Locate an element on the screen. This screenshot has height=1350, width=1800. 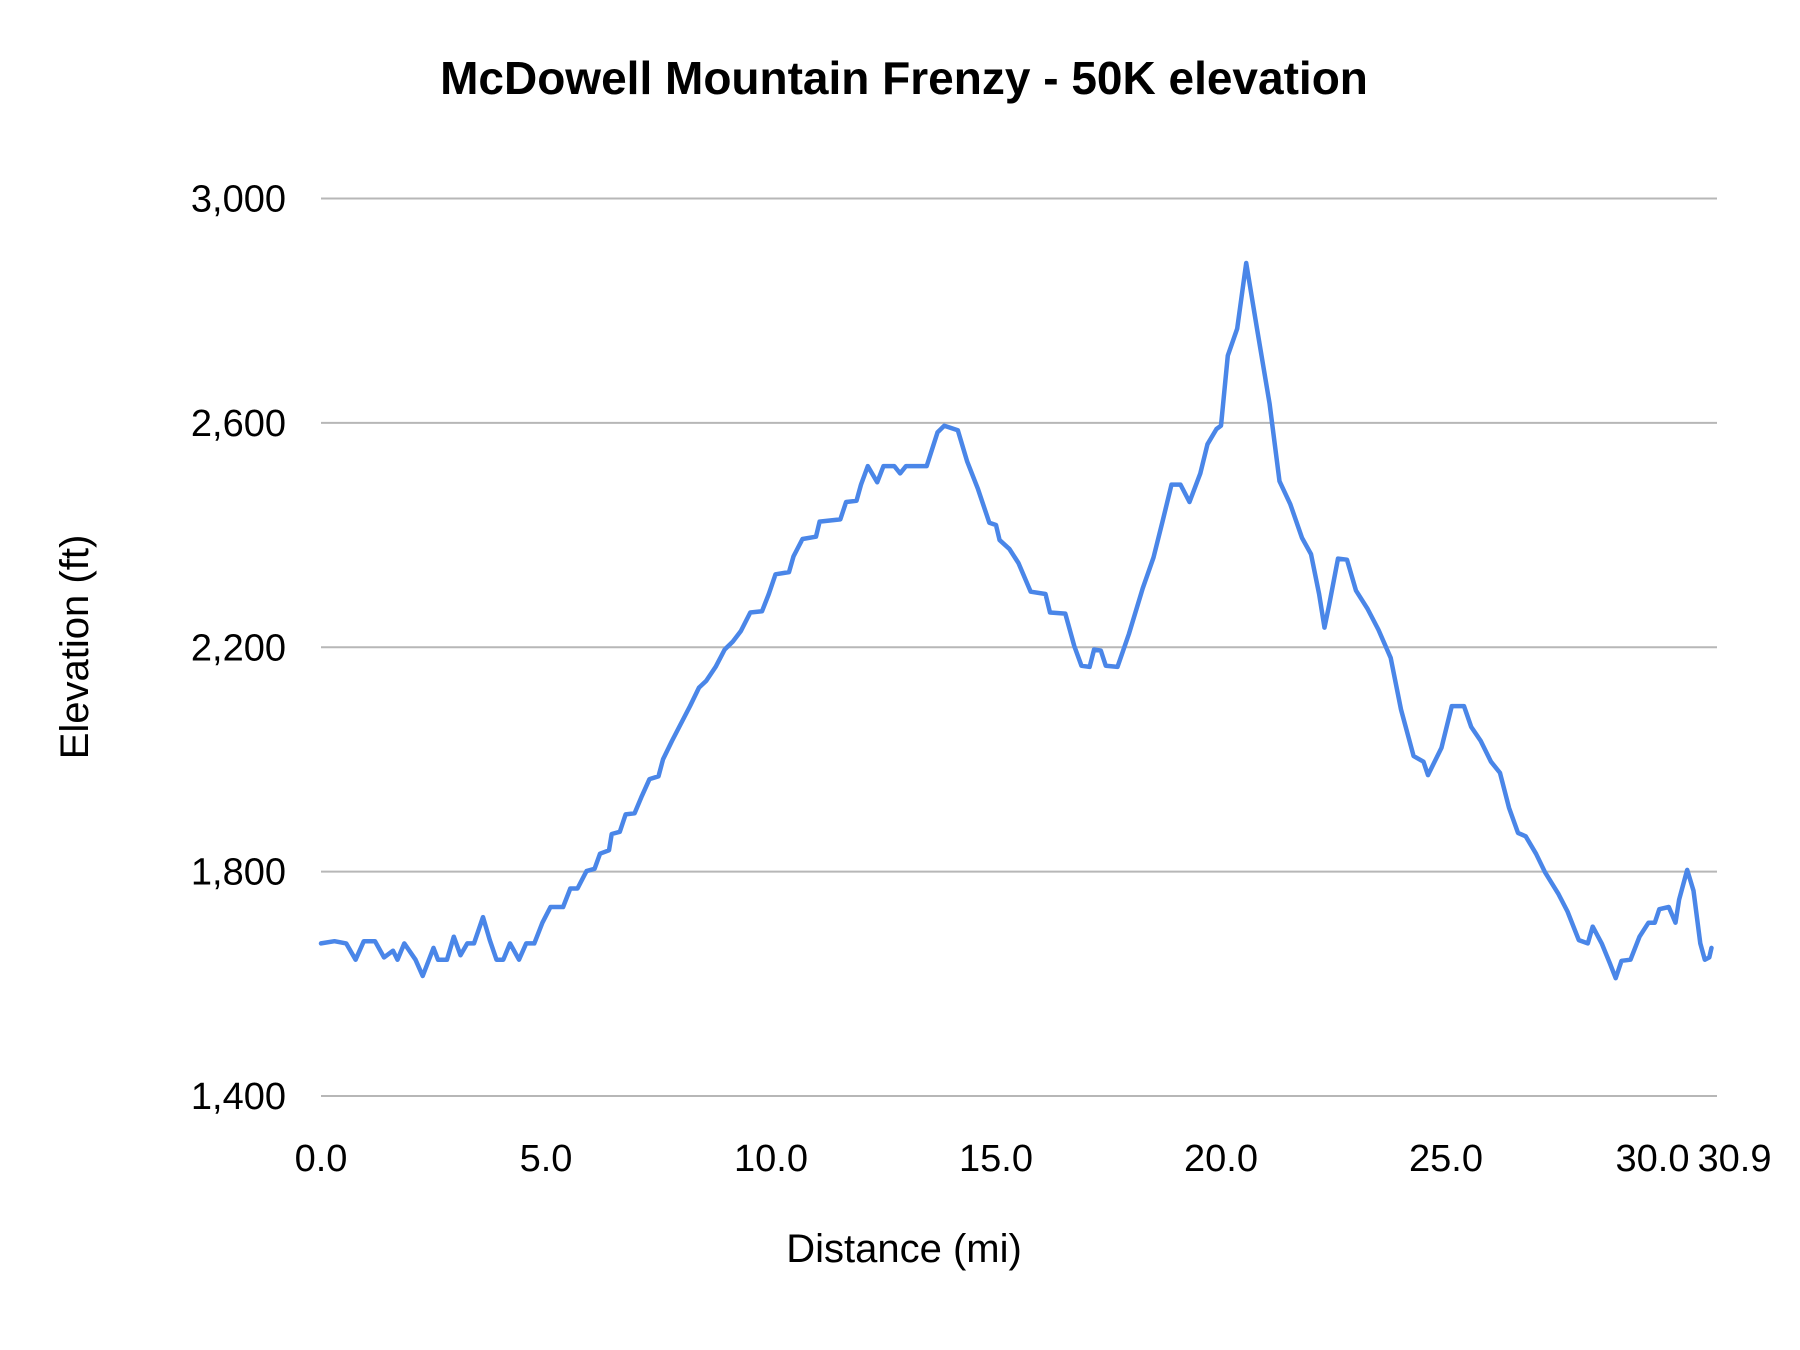
y-tick-label: 1,400 is located at coordinates (238, 1097).